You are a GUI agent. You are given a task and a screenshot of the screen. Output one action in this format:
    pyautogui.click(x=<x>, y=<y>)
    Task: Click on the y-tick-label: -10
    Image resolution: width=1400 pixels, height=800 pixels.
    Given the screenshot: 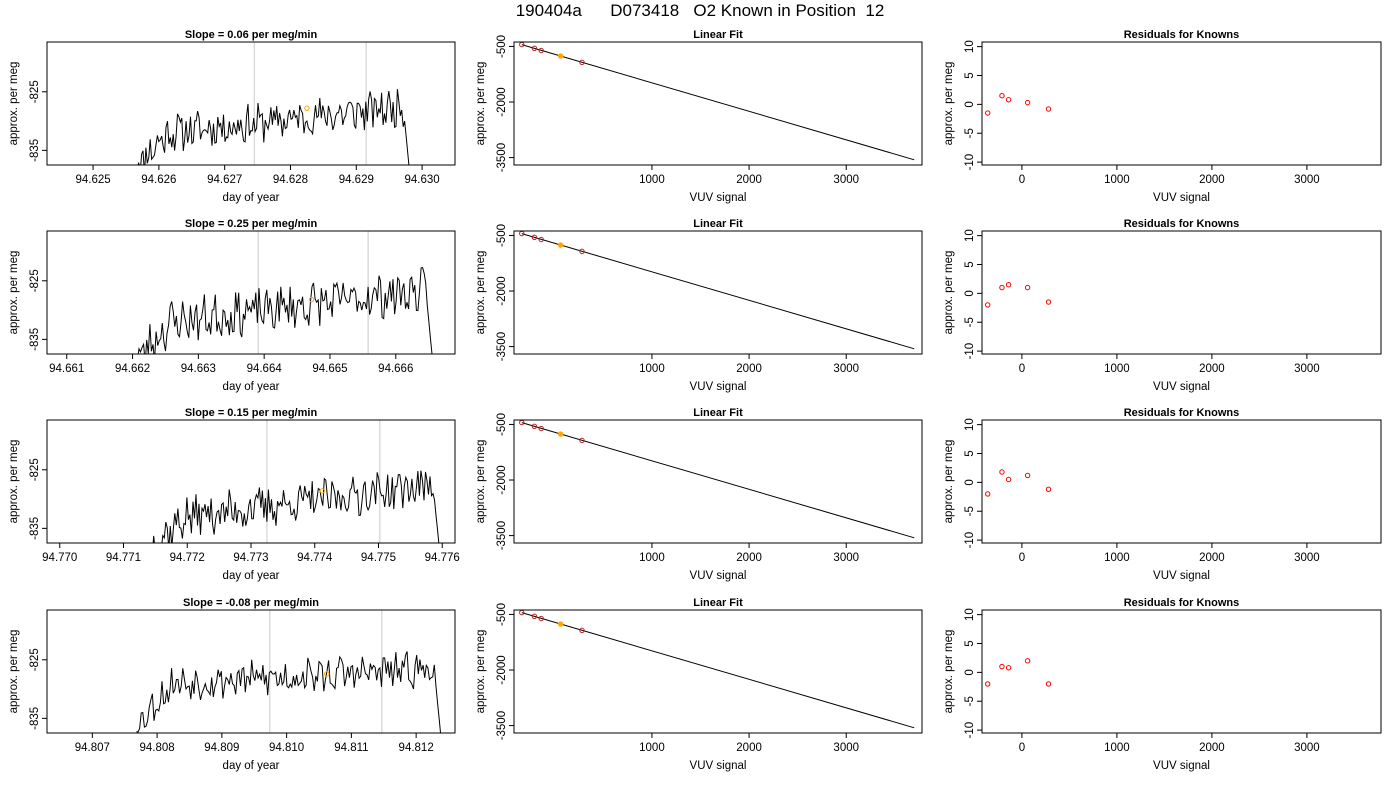 What is the action you would take?
    pyautogui.click(x=970, y=540)
    